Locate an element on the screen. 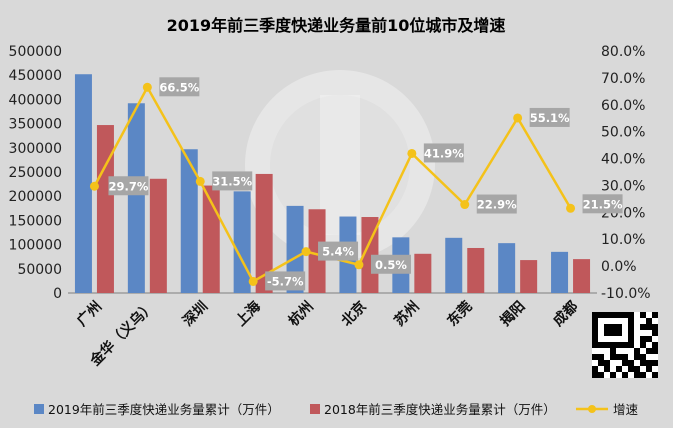 Image resolution: width=673 pixels, height=428 pixels. growth-data-label: 66.5% is located at coordinates (179, 87).